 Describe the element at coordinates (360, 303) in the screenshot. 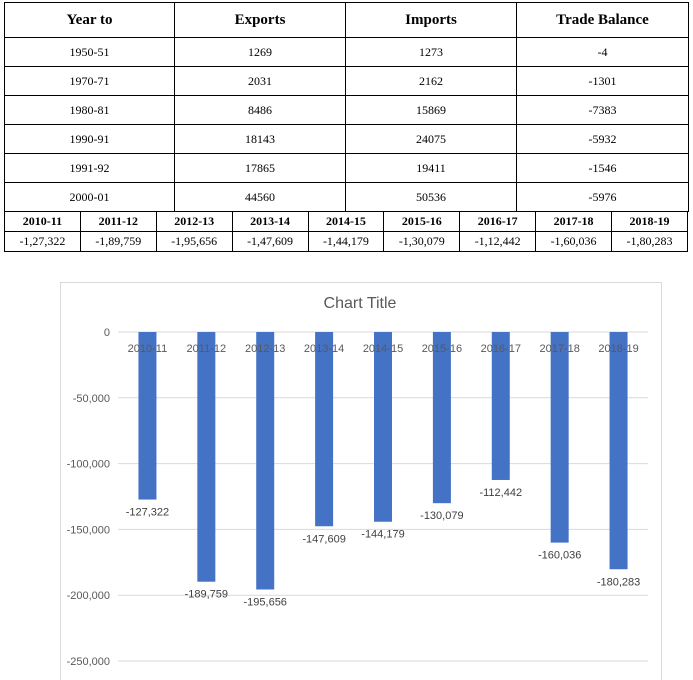

I see `chart-title: Chart Title` at that location.